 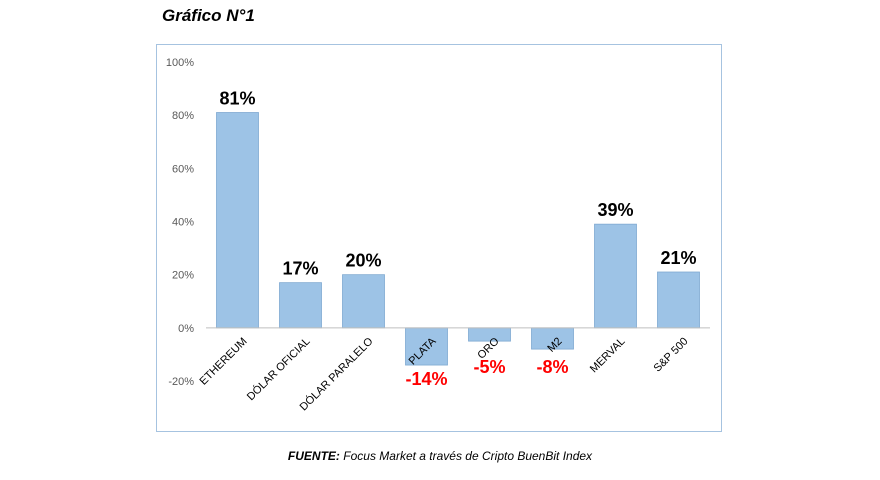 I want to click on data-label: 81%, so click(x=237, y=99).